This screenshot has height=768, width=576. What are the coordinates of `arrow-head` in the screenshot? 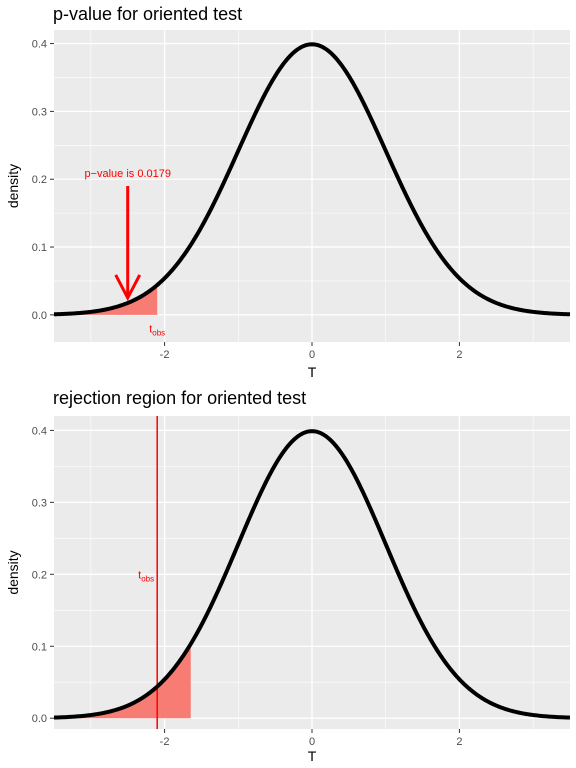 It's located at (128, 288).